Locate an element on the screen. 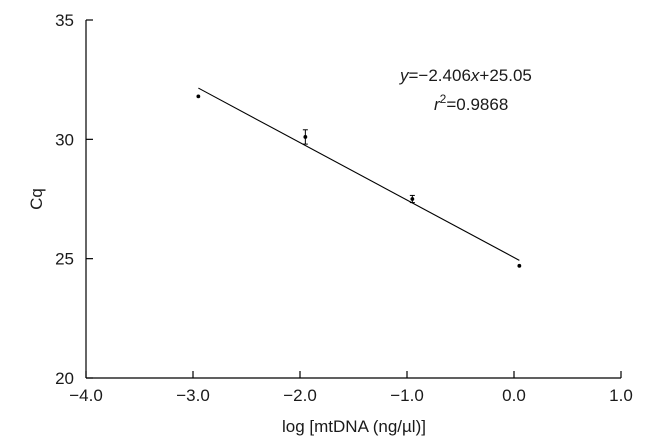  equation-slope: =−2.406 is located at coordinates (440, 75).